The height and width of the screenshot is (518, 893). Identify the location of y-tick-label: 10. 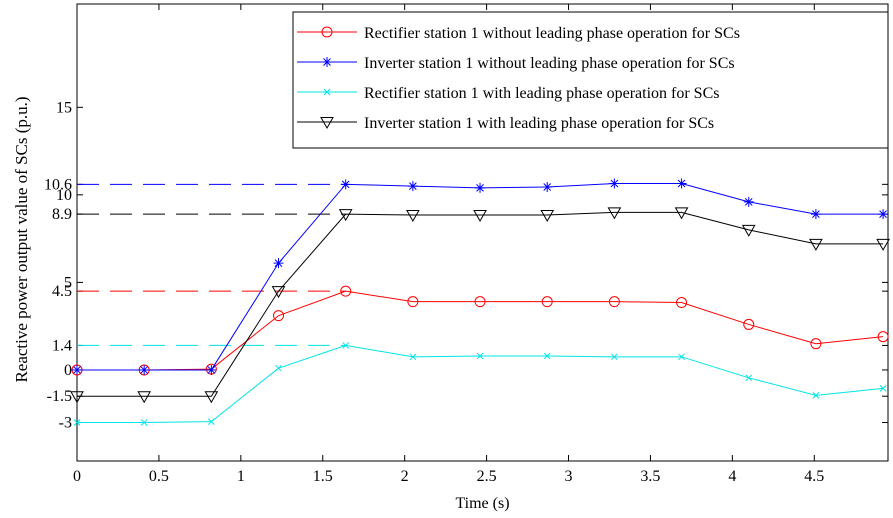
(64, 195).